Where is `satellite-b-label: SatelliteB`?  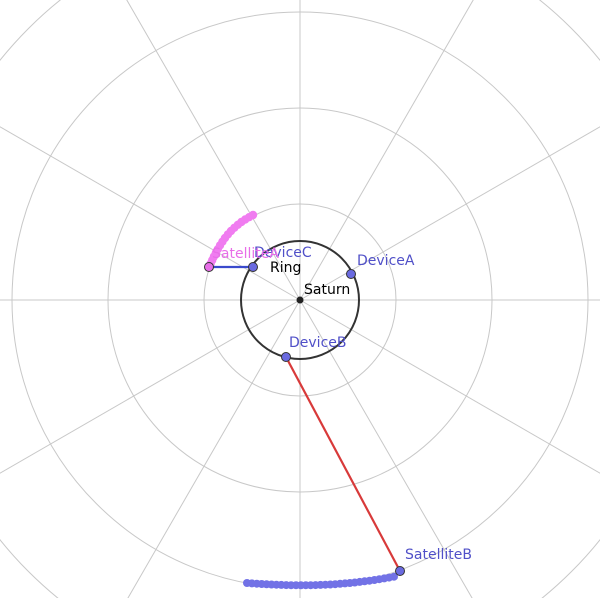 satellite-b-label: SatelliteB is located at coordinates (438, 555).